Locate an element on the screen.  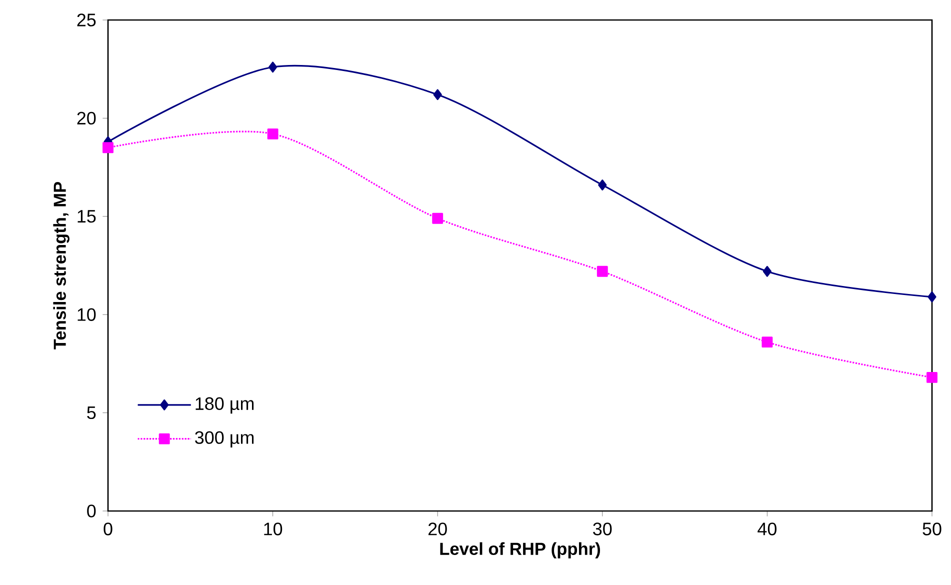
y-tick-label: 25 is located at coordinates (86, 20).